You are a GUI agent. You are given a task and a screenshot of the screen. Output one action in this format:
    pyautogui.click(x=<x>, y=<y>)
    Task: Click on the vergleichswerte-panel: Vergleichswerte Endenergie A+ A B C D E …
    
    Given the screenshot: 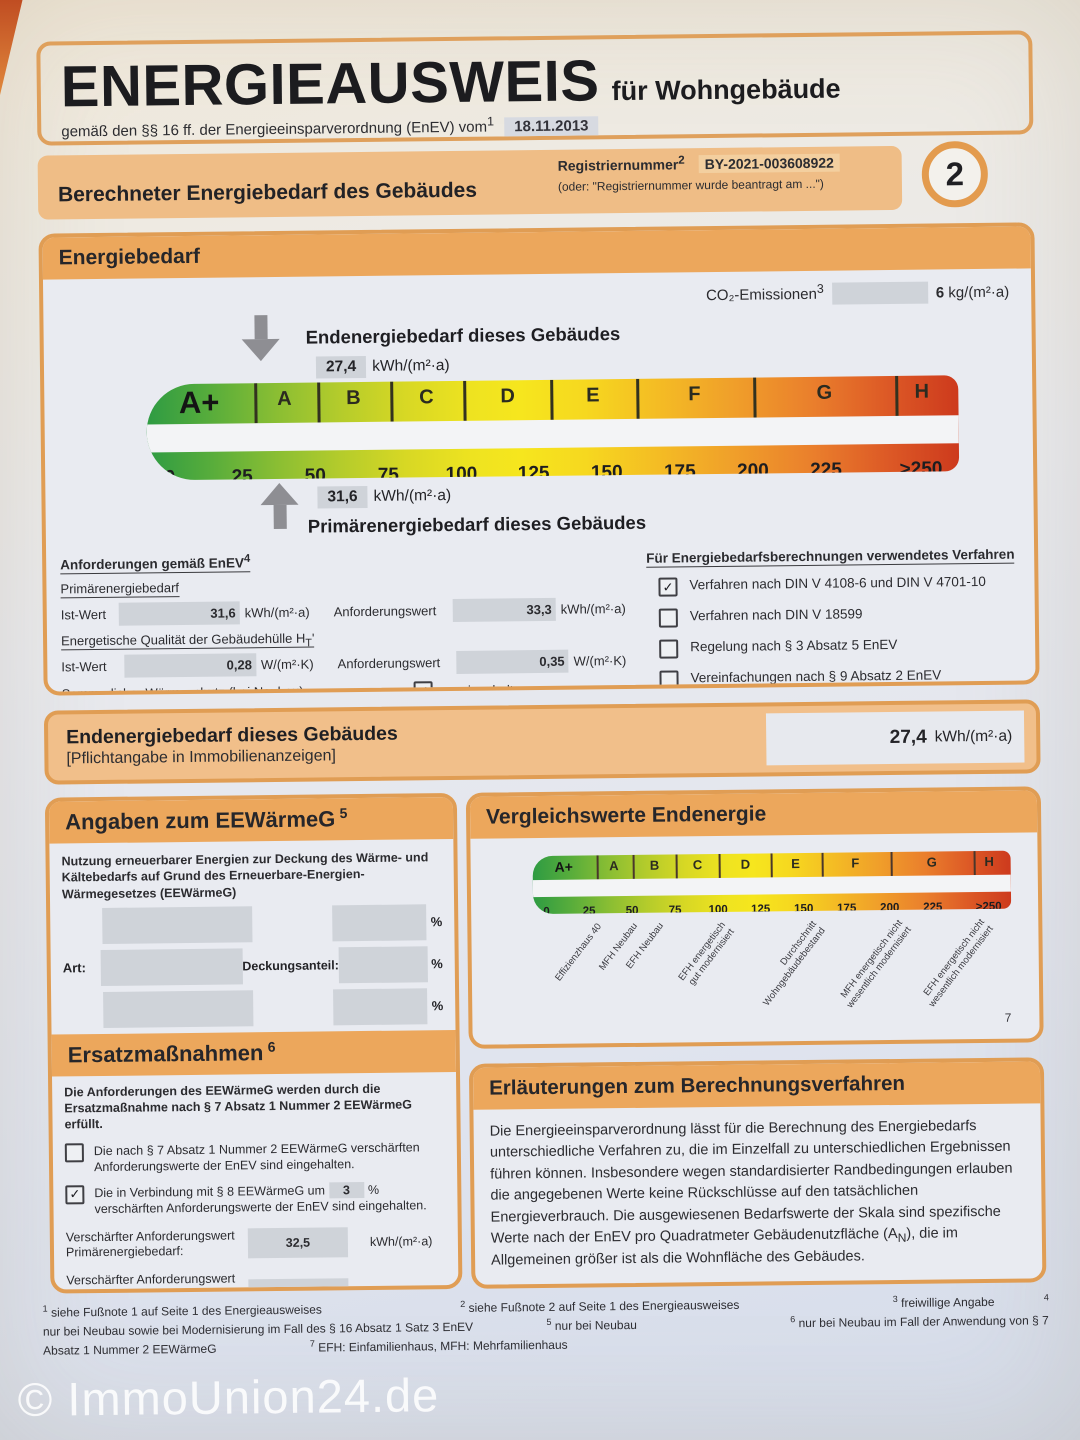 What is the action you would take?
    pyautogui.click(x=754, y=917)
    